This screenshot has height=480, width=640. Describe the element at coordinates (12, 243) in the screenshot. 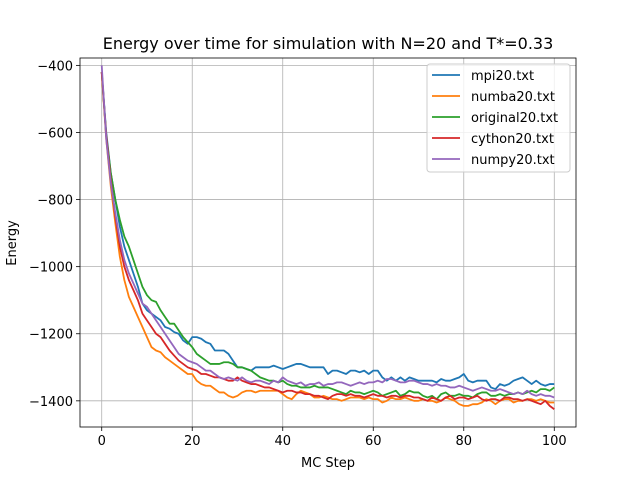

I see `y-axis-label: Energy` at that location.